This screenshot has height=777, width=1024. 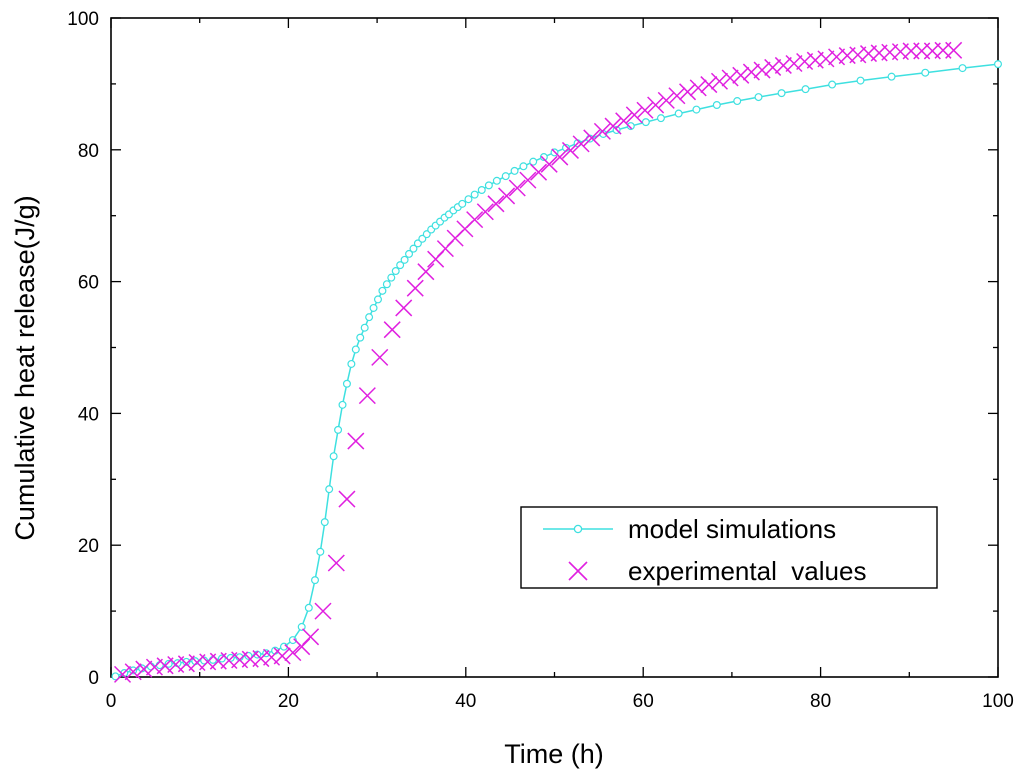 What do you see at coordinates (111, 701) in the screenshot?
I see `x-tick-label: 0` at bounding box center [111, 701].